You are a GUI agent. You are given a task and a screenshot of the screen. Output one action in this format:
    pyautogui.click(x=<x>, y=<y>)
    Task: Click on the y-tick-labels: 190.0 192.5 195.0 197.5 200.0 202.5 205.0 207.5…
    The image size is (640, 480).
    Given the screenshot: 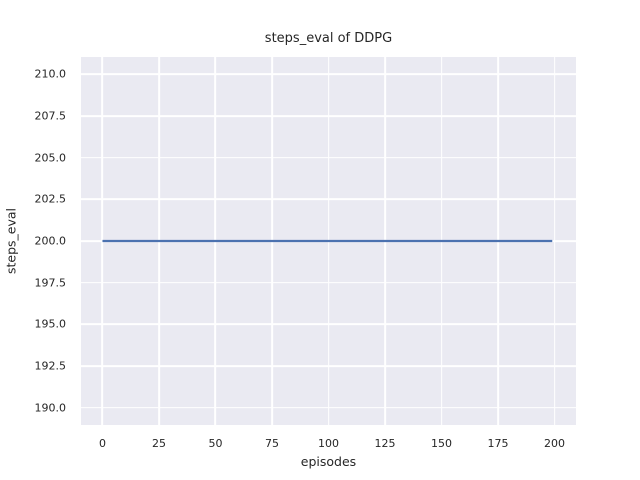 What is the action you would take?
    pyautogui.click(x=36, y=241)
    